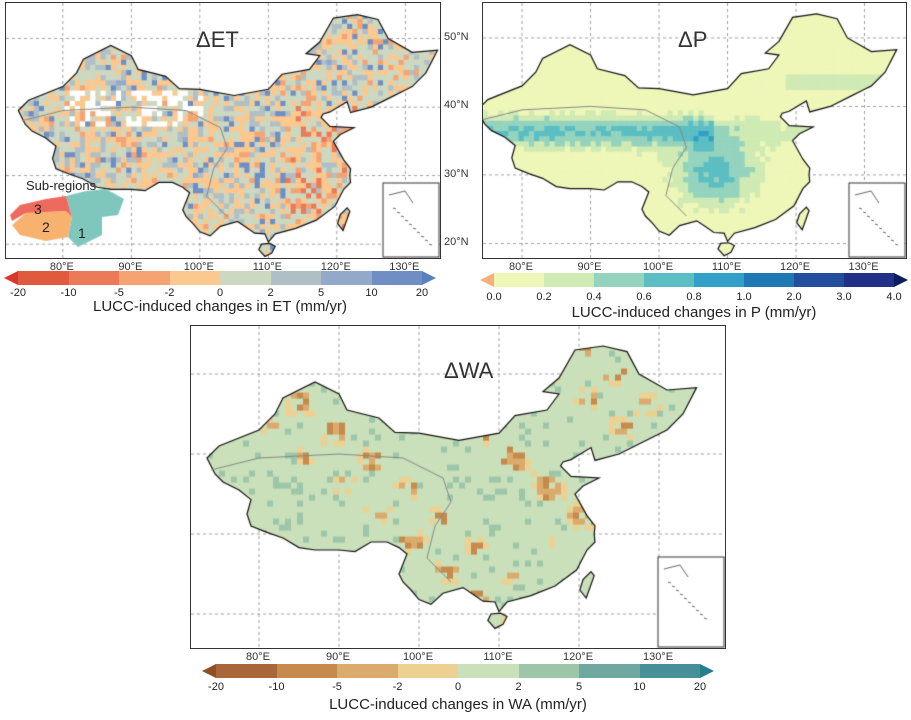 The height and width of the screenshot is (720, 911). I want to click on sub-region-label-1: 1, so click(82, 233).